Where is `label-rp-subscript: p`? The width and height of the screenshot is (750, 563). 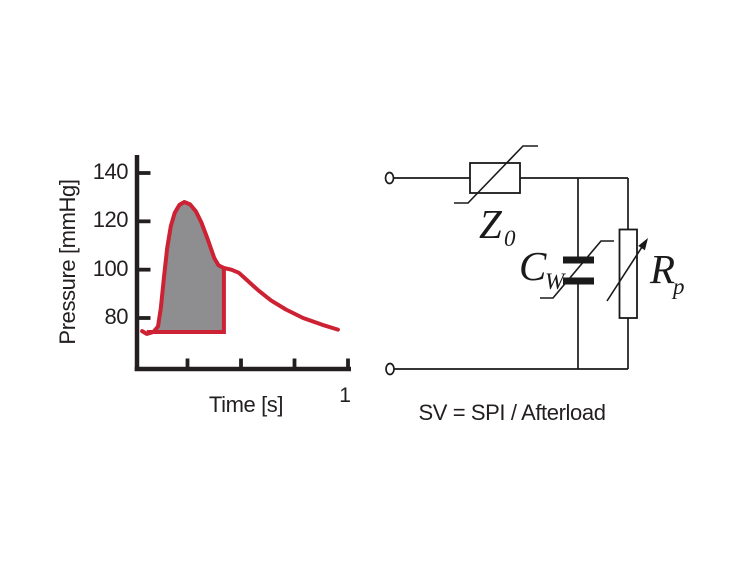 label-rp-subscript: p is located at coordinates (678, 286).